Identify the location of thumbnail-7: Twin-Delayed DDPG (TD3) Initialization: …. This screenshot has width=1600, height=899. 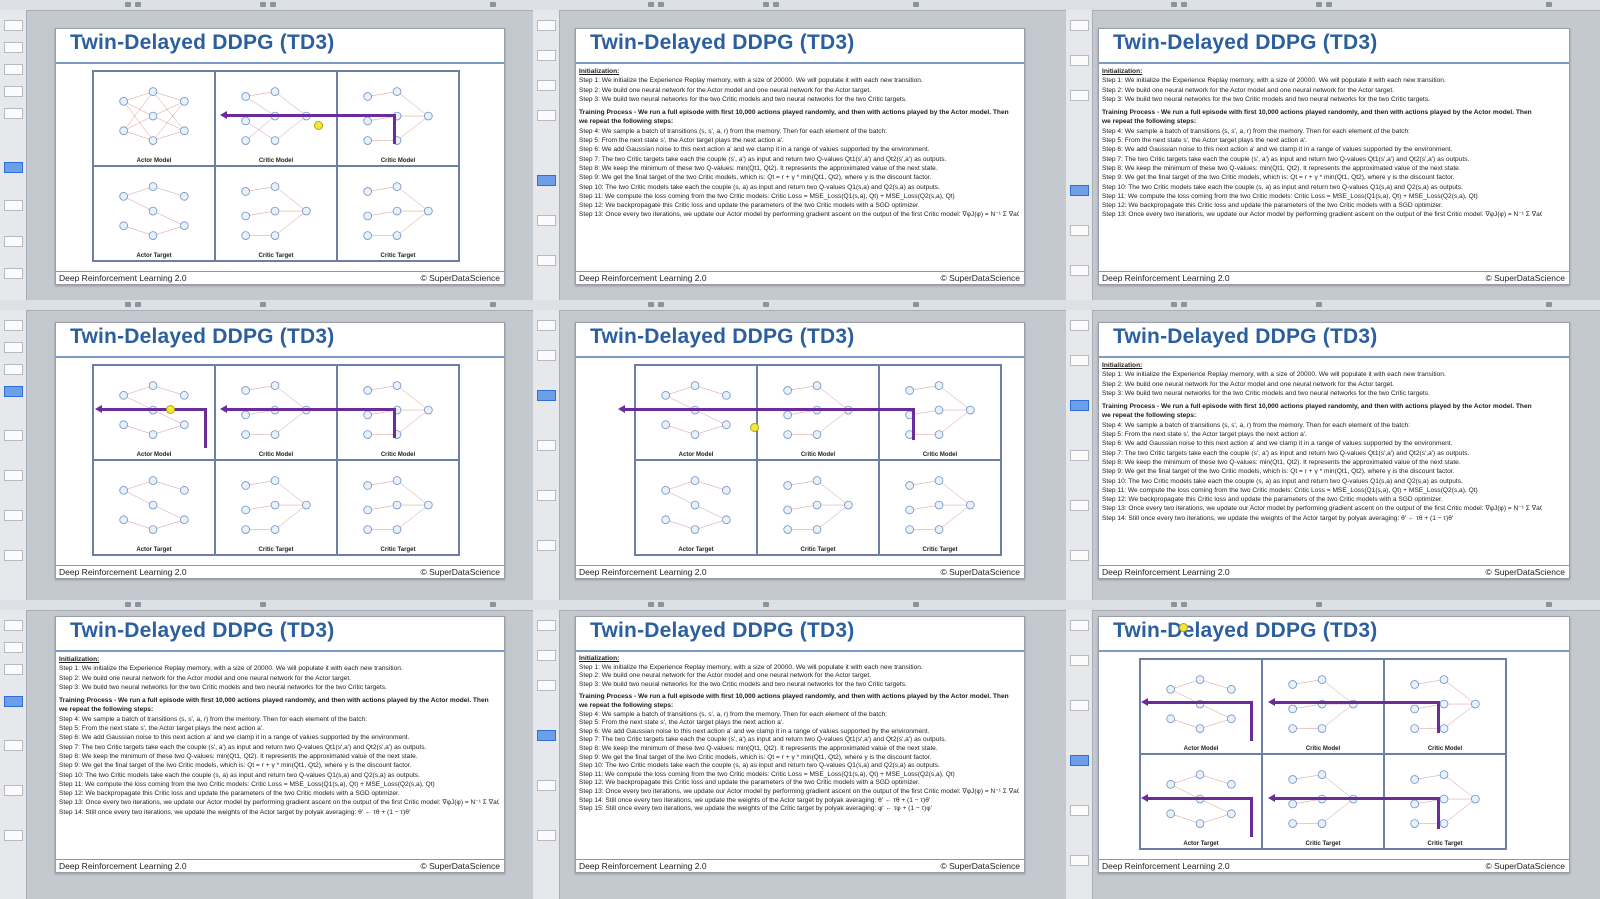
(266, 749).